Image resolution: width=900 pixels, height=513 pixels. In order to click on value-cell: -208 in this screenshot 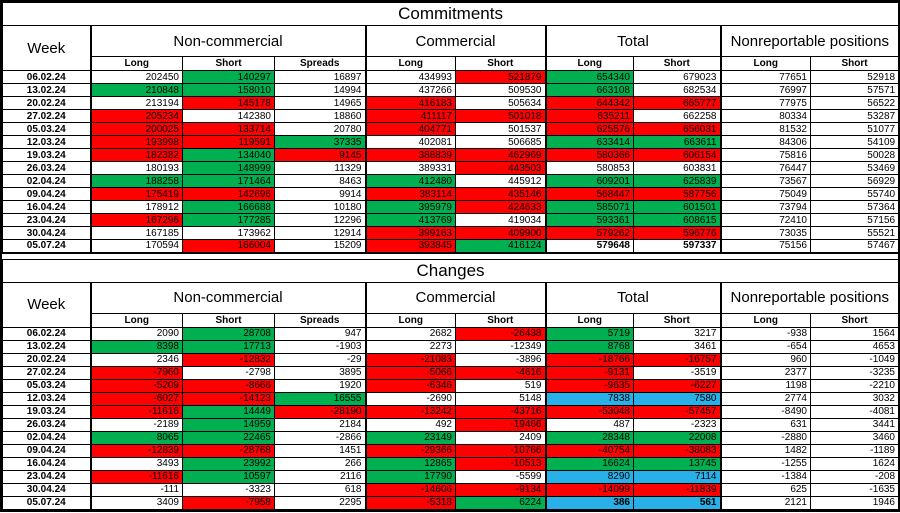, I will do `click(854, 476)`.